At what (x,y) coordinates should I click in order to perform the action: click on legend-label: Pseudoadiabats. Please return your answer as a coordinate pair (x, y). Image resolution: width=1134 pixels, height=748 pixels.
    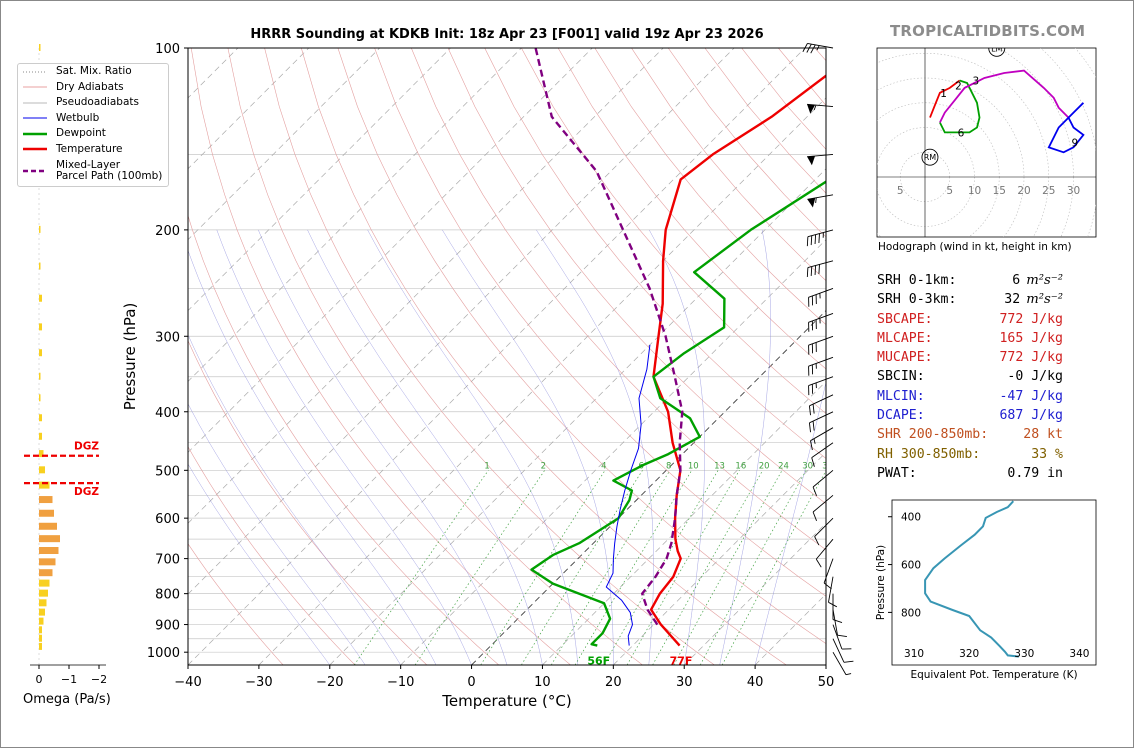
    Looking at the image, I should click on (97, 102).